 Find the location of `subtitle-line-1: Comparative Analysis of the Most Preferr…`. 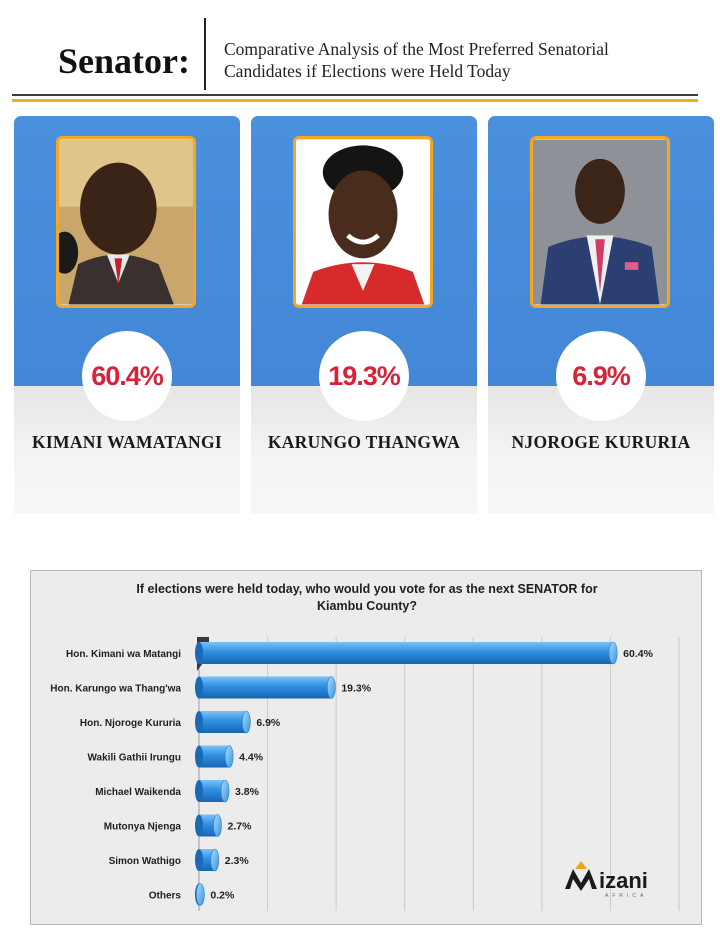

subtitle-line-1: Comparative Analysis of the Most Preferr… is located at coordinates (416, 49).